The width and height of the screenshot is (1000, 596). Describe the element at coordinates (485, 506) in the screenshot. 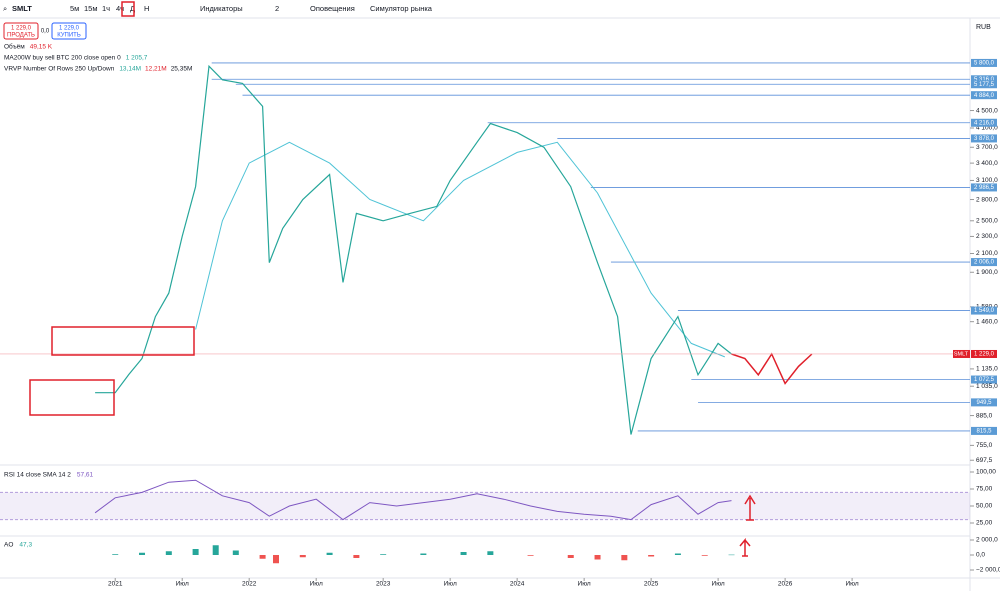

I see `rsi-band` at that location.